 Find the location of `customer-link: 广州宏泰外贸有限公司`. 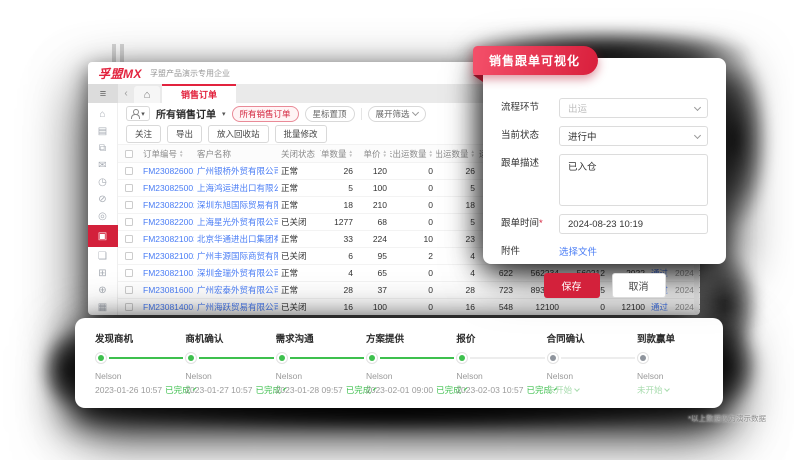

customer-link: 广州宏泰外贸有限公司 is located at coordinates (237, 290).